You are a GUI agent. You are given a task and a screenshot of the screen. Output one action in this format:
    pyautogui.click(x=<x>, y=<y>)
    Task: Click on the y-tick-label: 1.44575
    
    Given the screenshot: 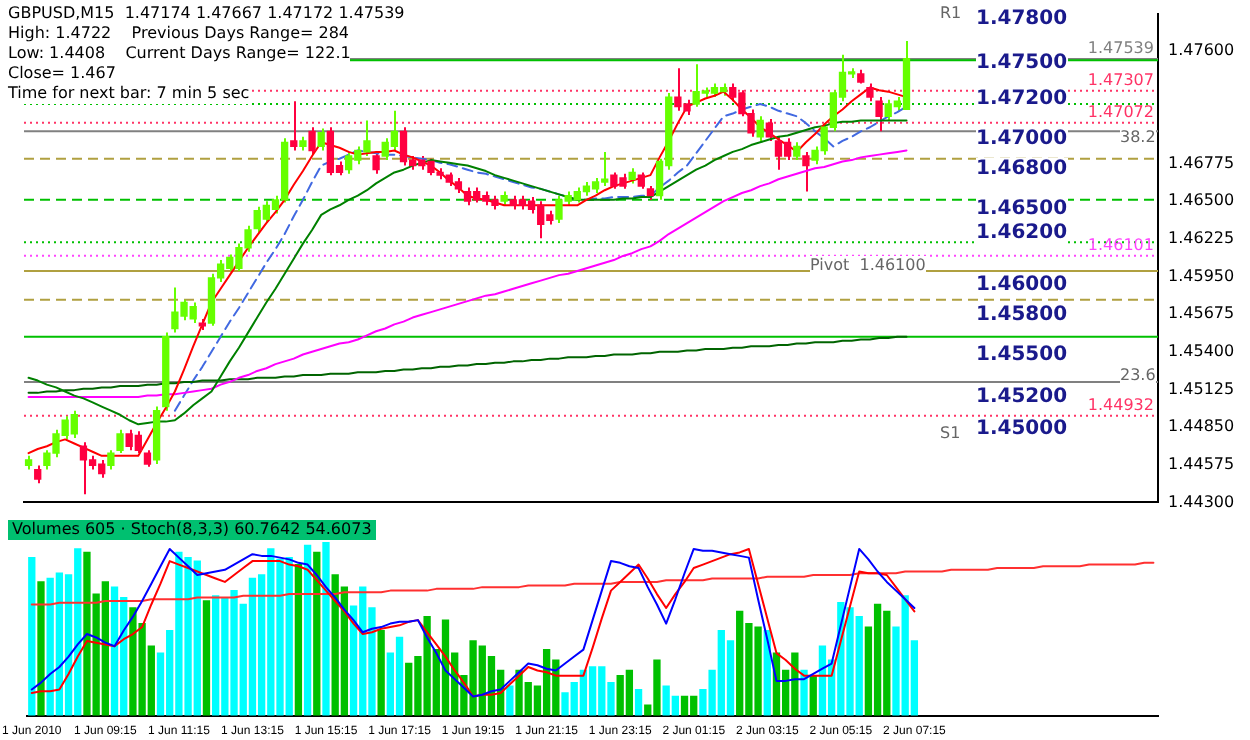 What is the action you would take?
    pyautogui.click(x=1201, y=463)
    